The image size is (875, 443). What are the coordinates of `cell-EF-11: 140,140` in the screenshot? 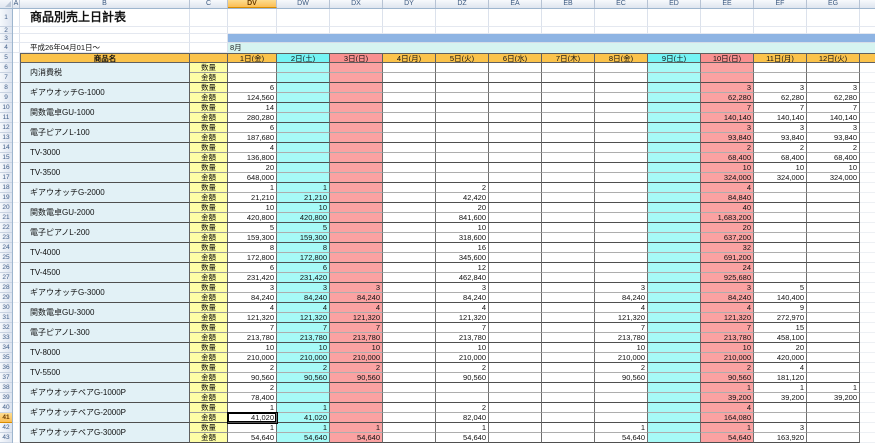 It's located at (780, 118).